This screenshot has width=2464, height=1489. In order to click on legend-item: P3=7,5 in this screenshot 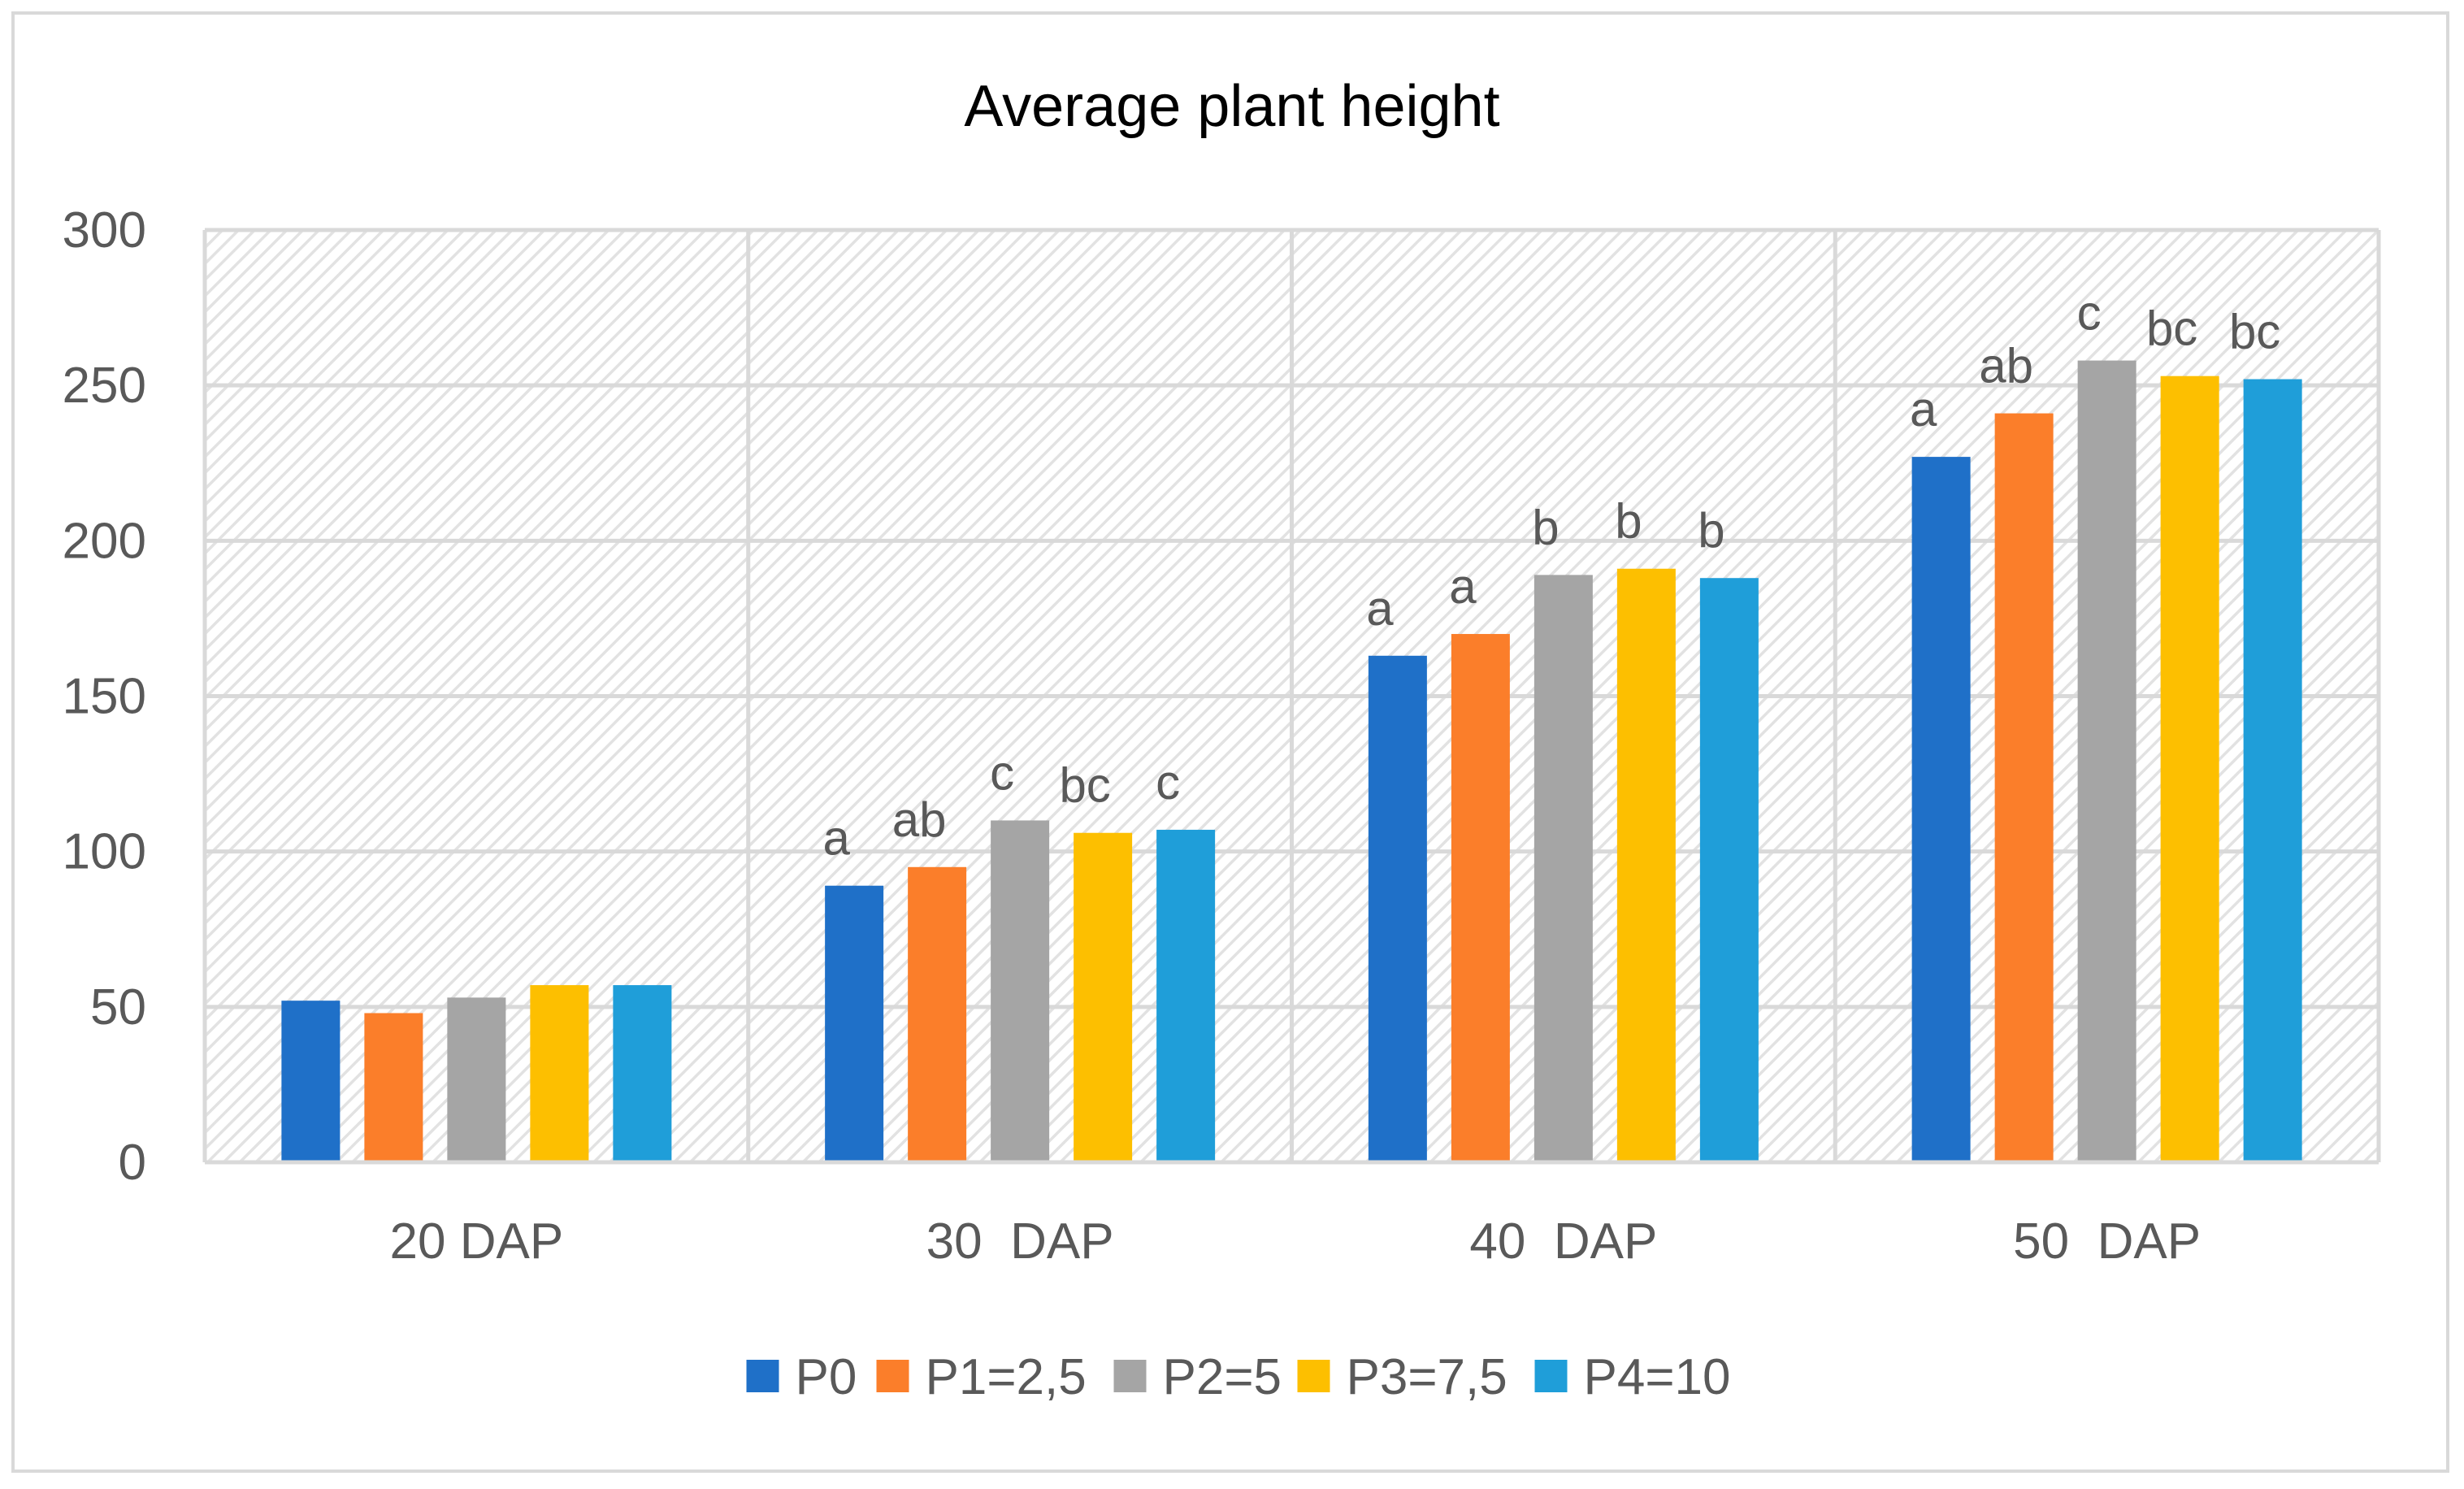, I will do `click(1402, 1377)`.